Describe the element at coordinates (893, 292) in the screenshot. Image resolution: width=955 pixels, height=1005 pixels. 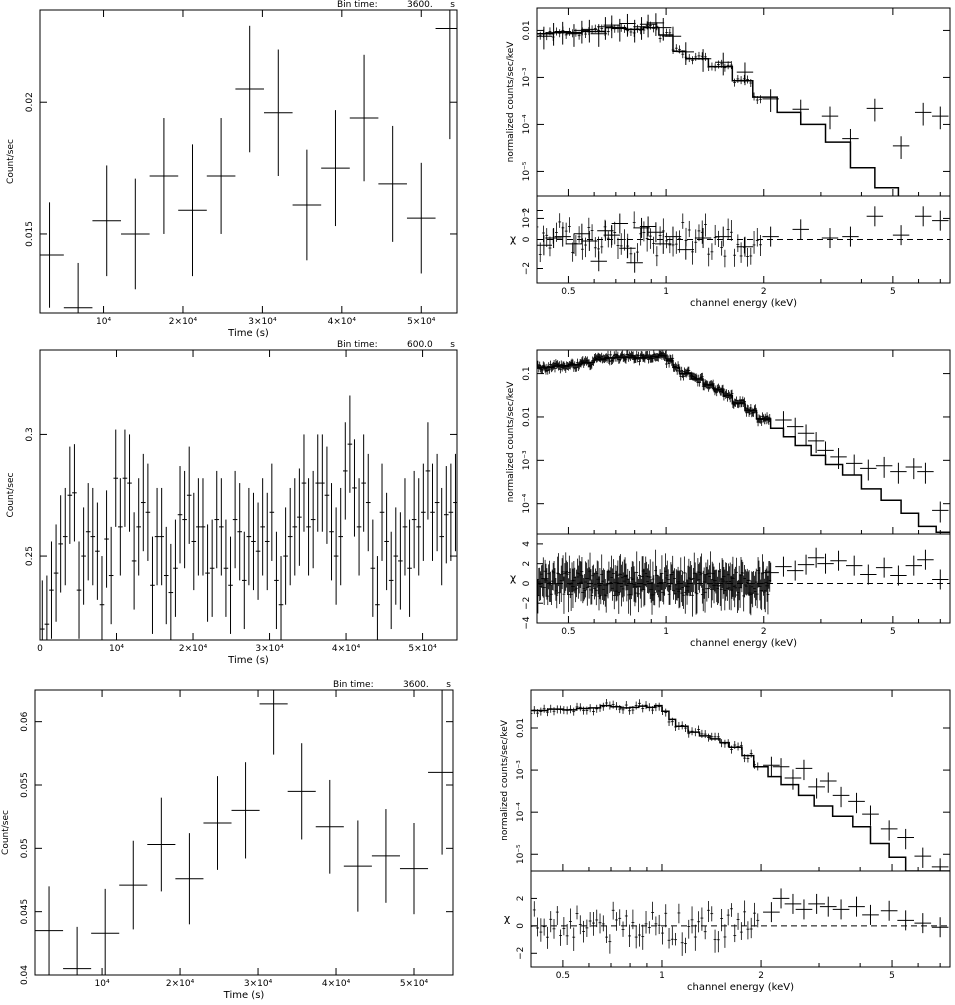
I see `sp1-xtick-label: 5` at that location.